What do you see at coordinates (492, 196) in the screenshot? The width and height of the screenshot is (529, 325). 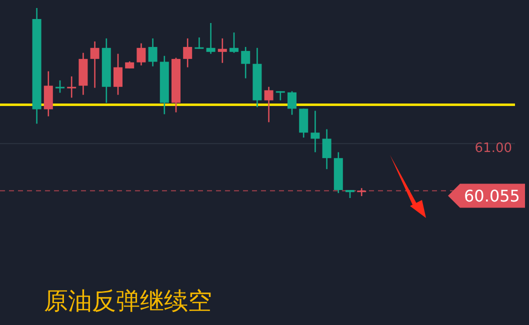 I see `text: 60.055` at bounding box center [492, 196].